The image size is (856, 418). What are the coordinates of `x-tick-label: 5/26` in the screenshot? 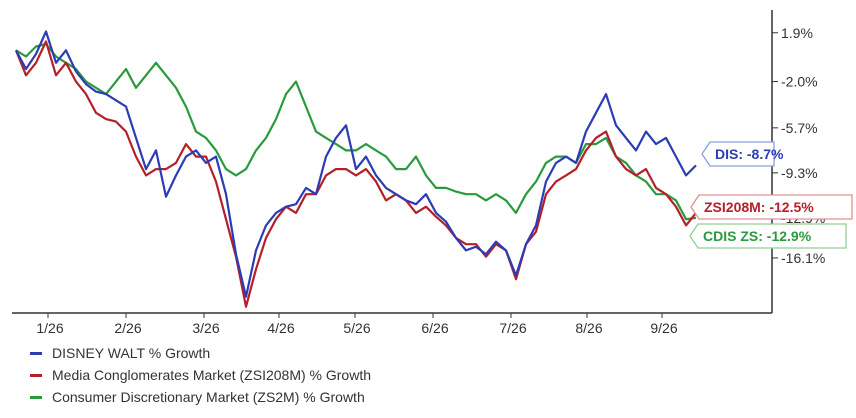 It's located at (356, 328).